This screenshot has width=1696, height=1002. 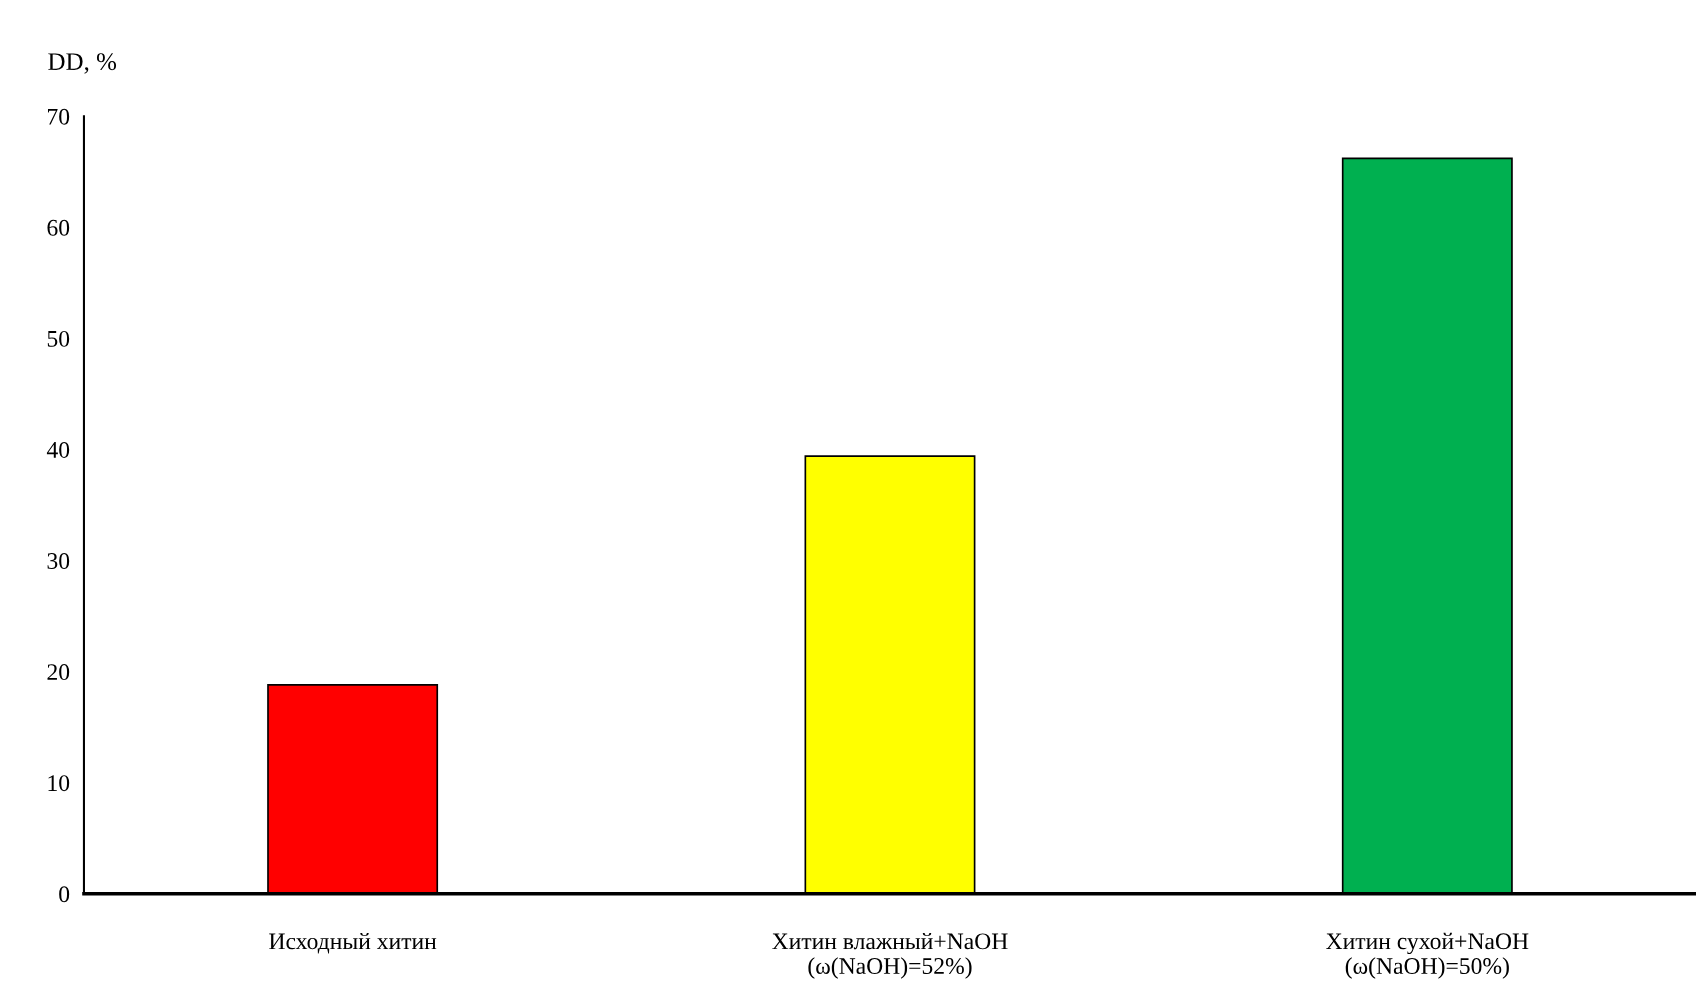 What do you see at coordinates (58, 672) in the screenshot?
I see `y-tick-label: 20` at bounding box center [58, 672].